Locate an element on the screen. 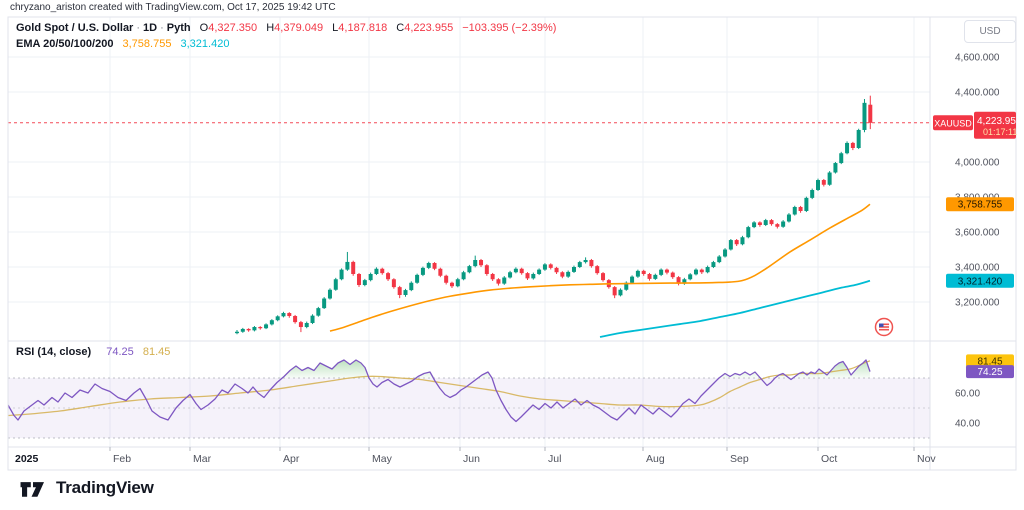 Image resolution: width=1024 pixels, height=510 pixels. last-price-badge-bg is located at coordinates (995, 125).